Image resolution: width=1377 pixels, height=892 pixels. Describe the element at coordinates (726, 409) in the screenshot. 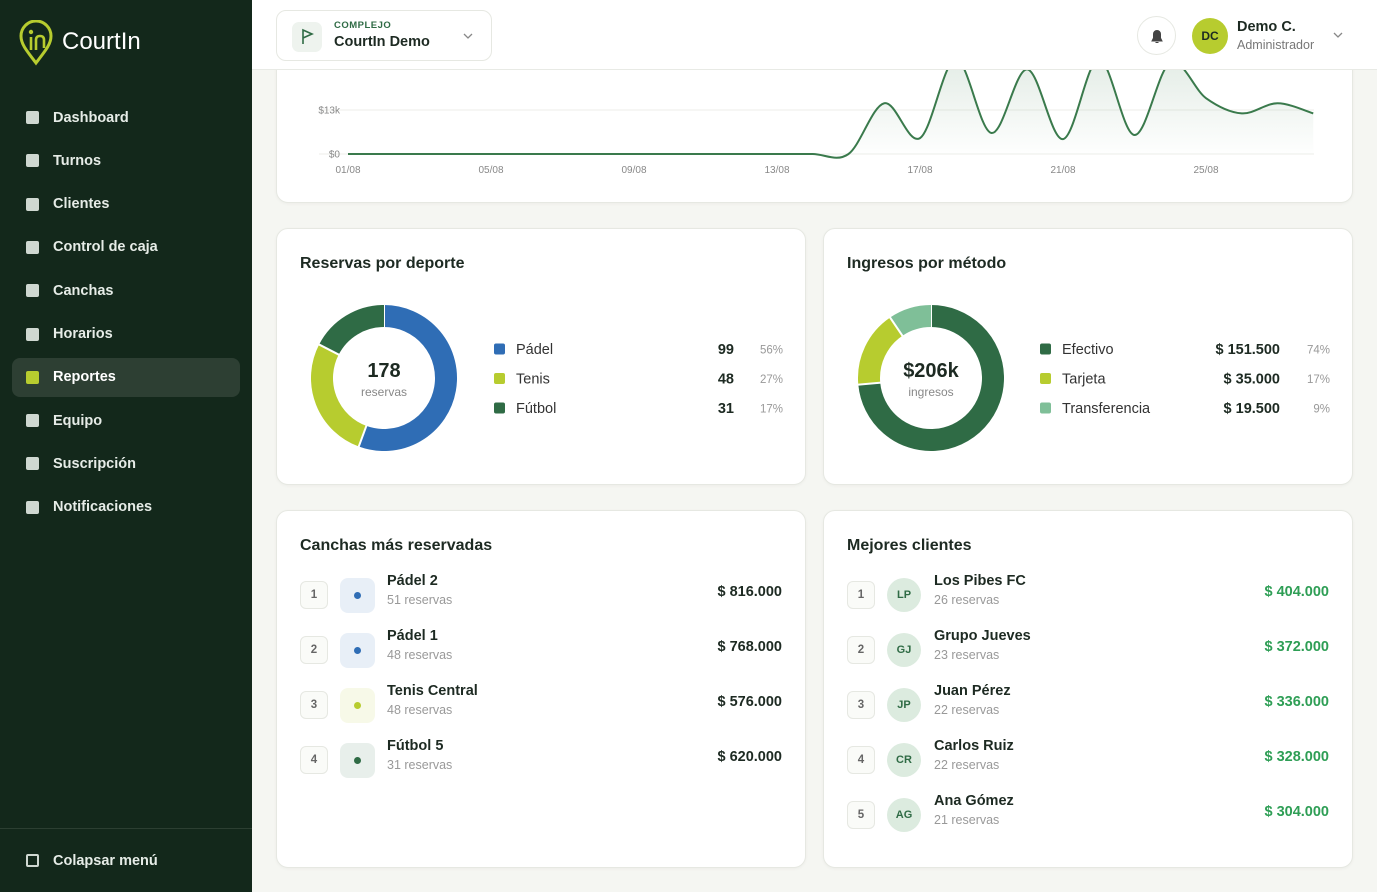

I see `legend-value: 31` at that location.